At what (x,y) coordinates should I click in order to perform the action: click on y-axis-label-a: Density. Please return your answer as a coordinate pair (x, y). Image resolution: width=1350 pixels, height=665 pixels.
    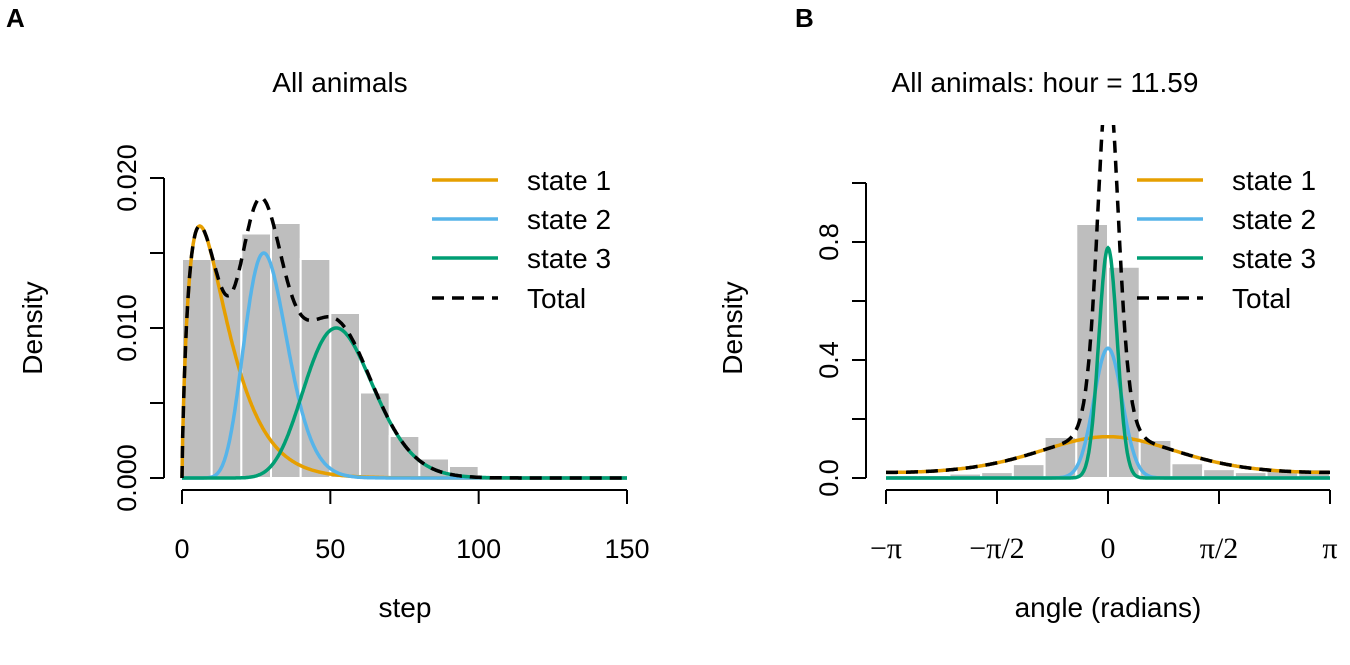
    Looking at the image, I should click on (32, 327).